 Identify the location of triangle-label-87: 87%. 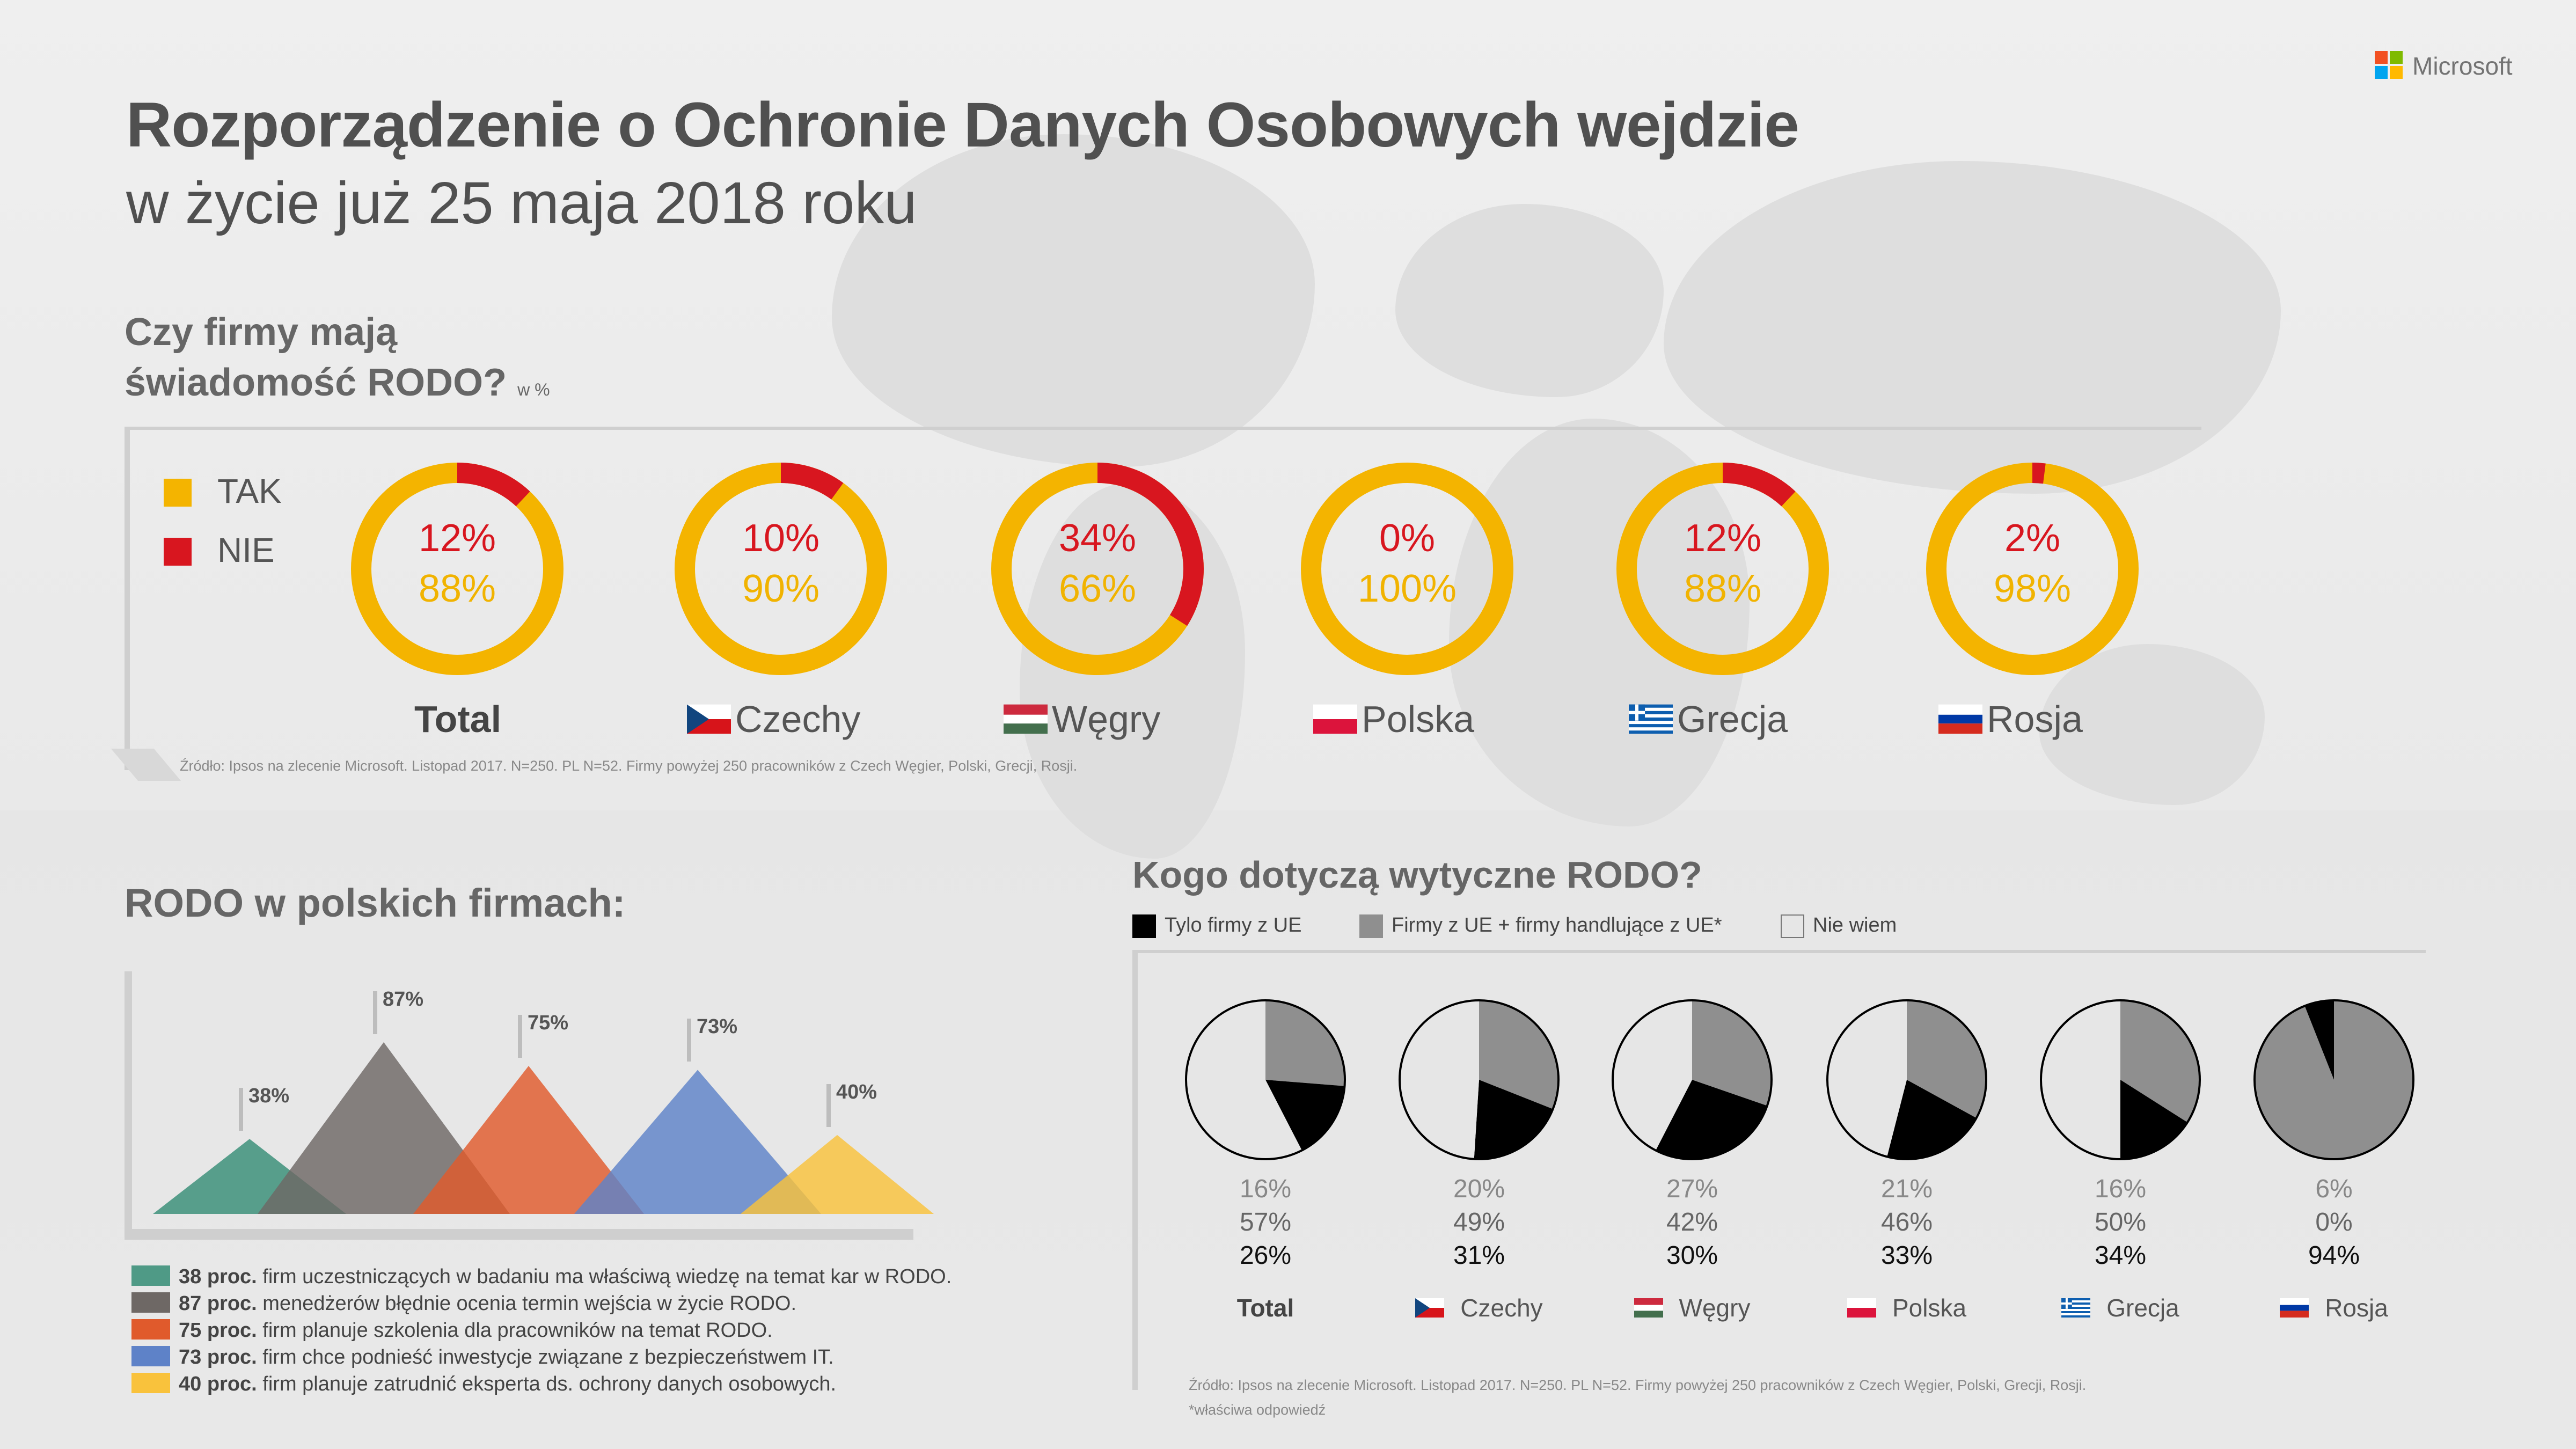
(403, 999).